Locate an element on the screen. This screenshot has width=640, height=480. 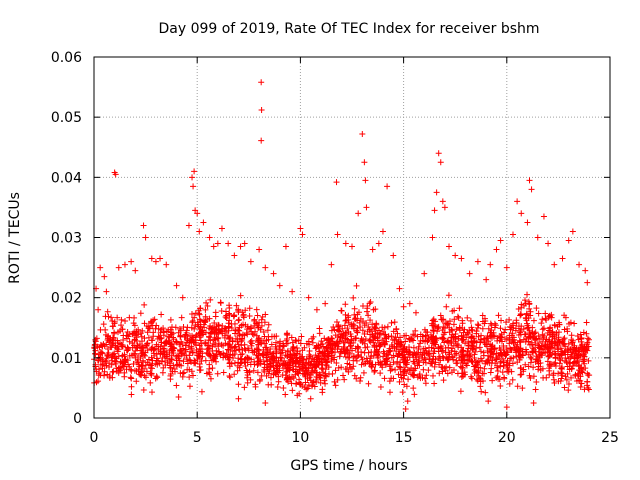
x-axis-label: GPS time / hours is located at coordinates (348, 466).